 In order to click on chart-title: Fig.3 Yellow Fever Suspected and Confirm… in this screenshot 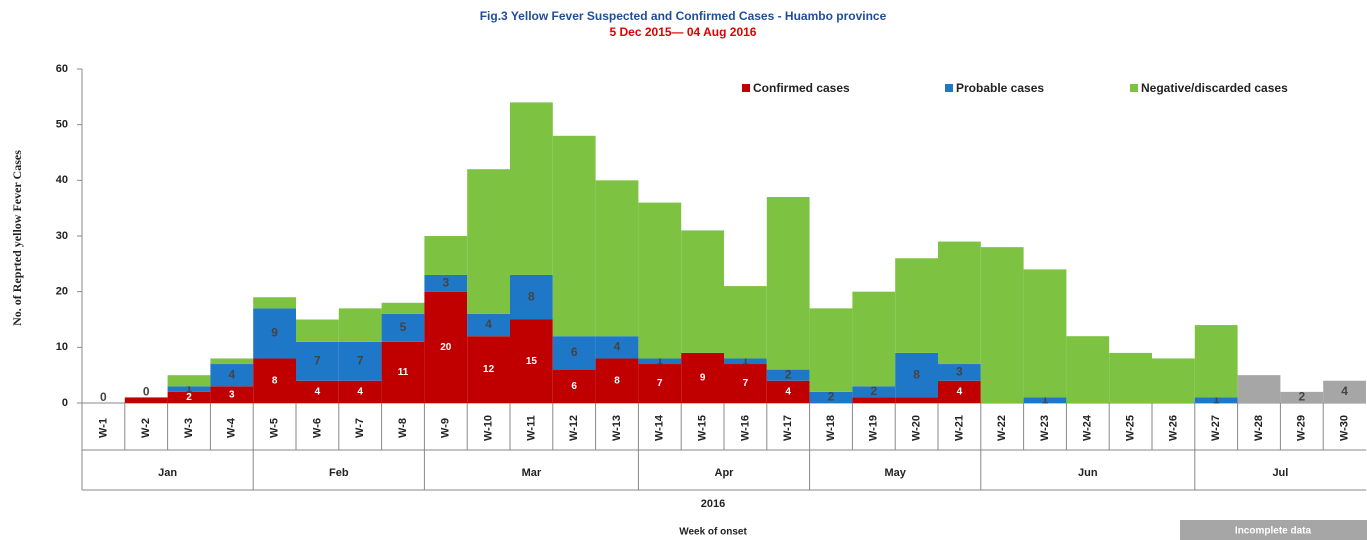, I will do `click(683, 16)`.